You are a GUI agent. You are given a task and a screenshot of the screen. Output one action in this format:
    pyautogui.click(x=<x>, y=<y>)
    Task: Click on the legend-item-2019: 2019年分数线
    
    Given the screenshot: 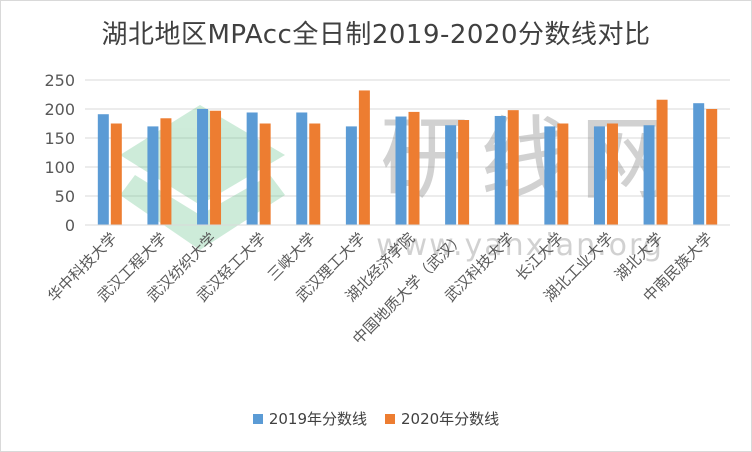 What is the action you would take?
    pyautogui.click(x=309, y=418)
    